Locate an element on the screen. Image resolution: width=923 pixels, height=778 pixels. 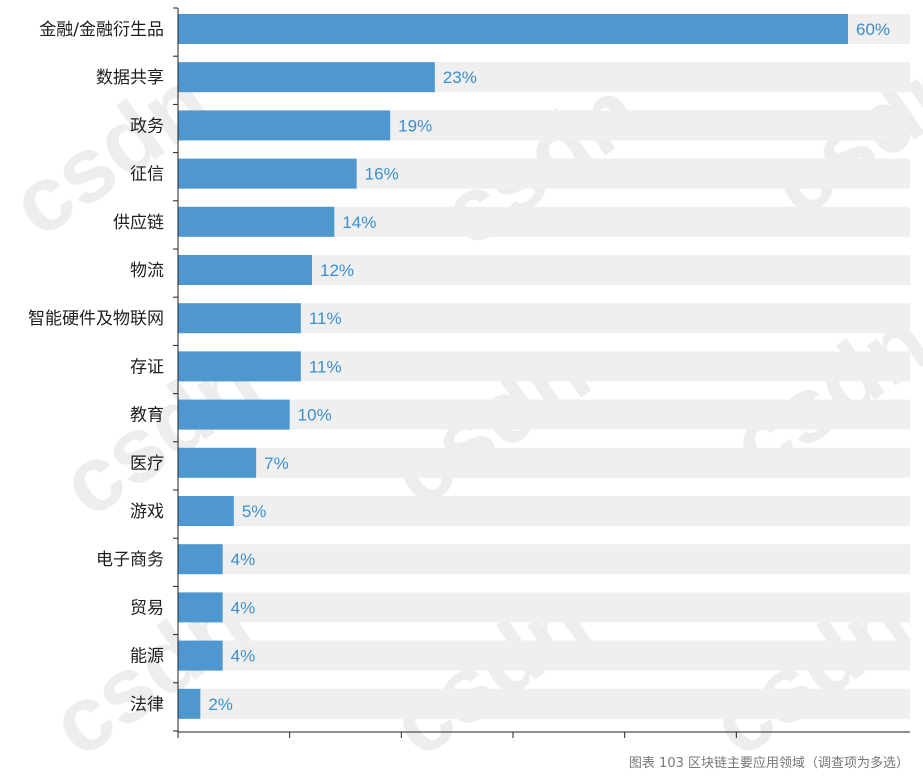
data-label: 10% is located at coordinates (315, 415).